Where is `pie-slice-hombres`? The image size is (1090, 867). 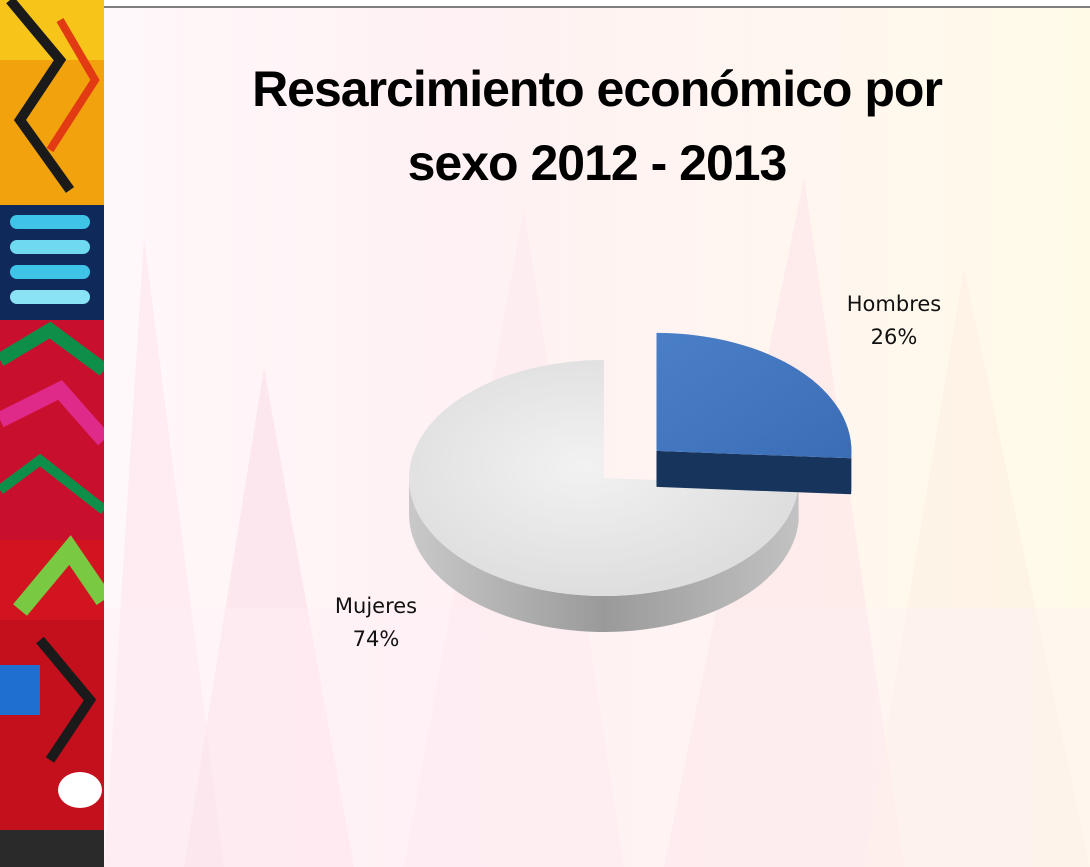 pie-slice-hombres is located at coordinates (754, 413).